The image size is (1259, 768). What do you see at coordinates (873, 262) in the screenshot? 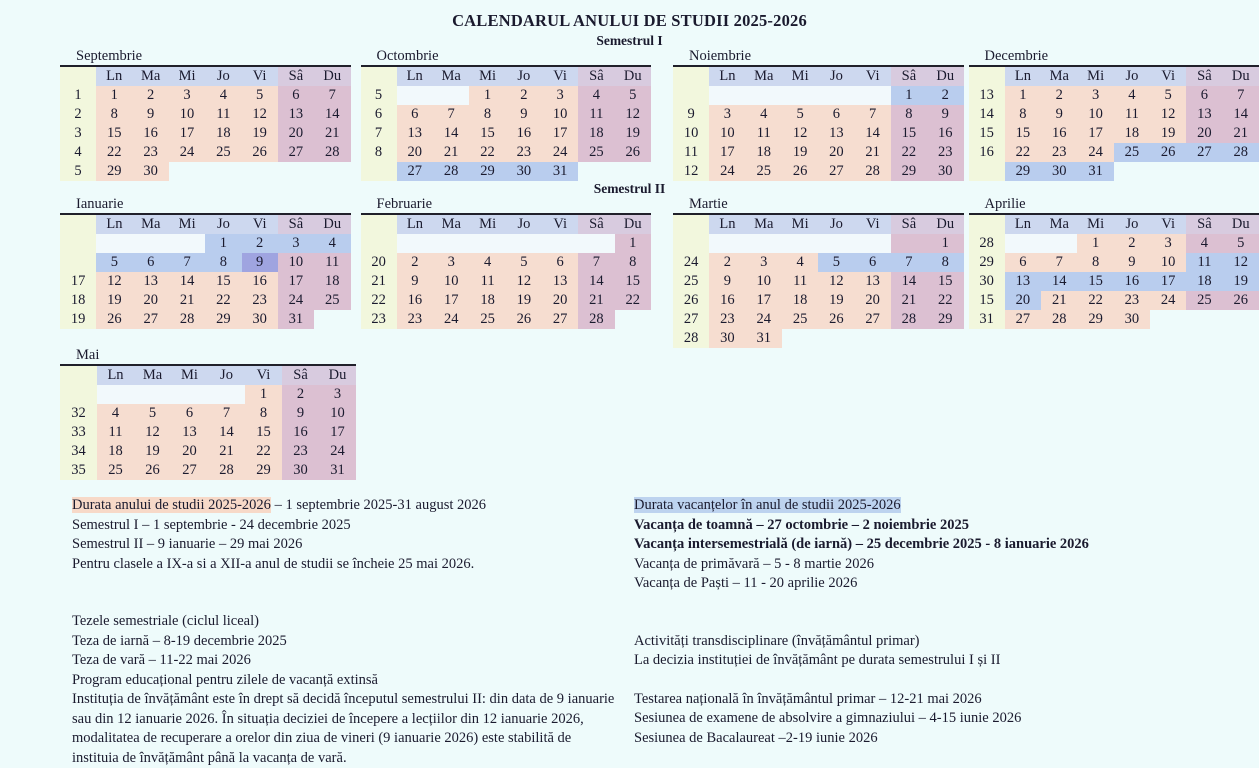
I see `day-cell: 6` at bounding box center [873, 262].